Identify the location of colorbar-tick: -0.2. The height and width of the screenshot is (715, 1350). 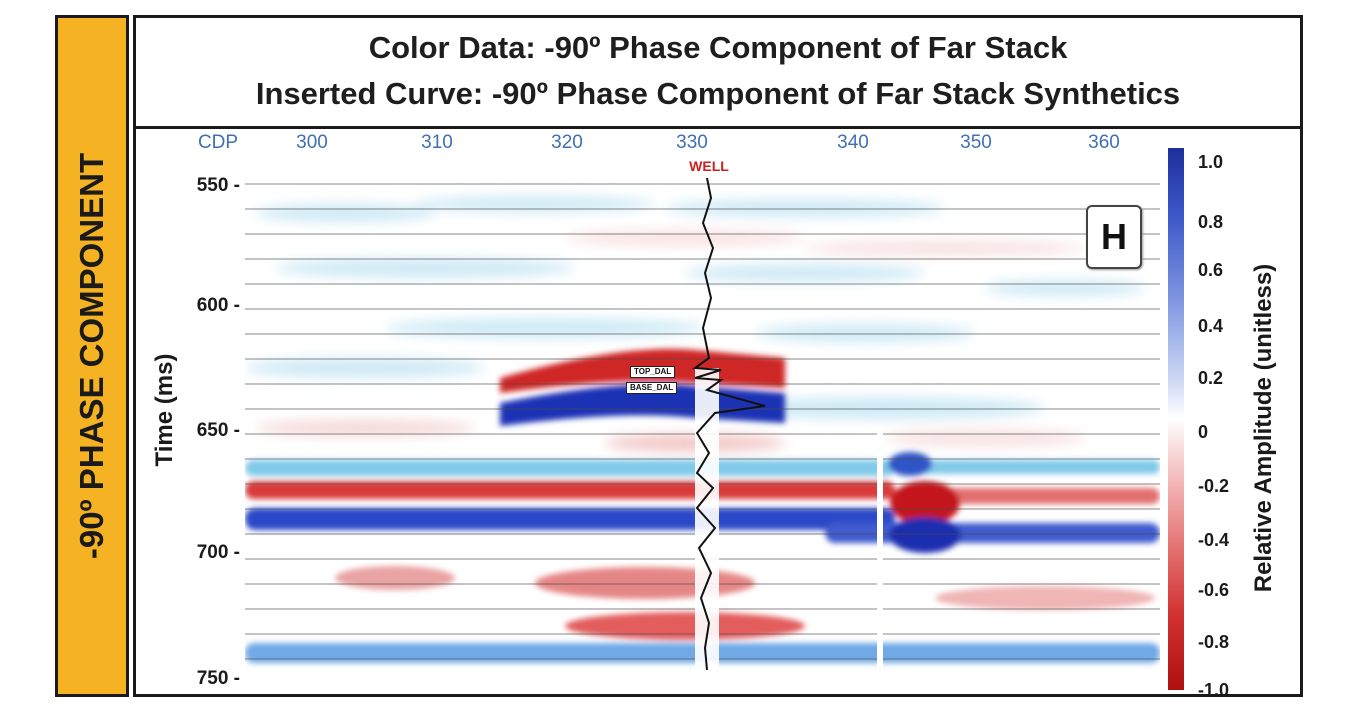
(1214, 486).